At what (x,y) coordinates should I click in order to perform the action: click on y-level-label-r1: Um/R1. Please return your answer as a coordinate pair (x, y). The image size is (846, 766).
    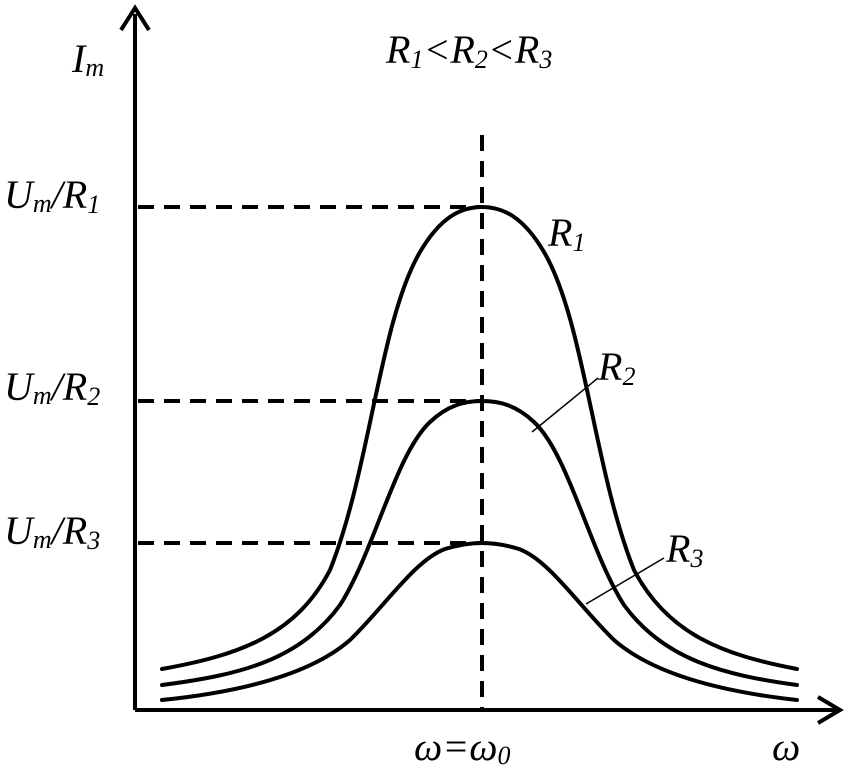
    Looking at the image, I should click on (52, 195).